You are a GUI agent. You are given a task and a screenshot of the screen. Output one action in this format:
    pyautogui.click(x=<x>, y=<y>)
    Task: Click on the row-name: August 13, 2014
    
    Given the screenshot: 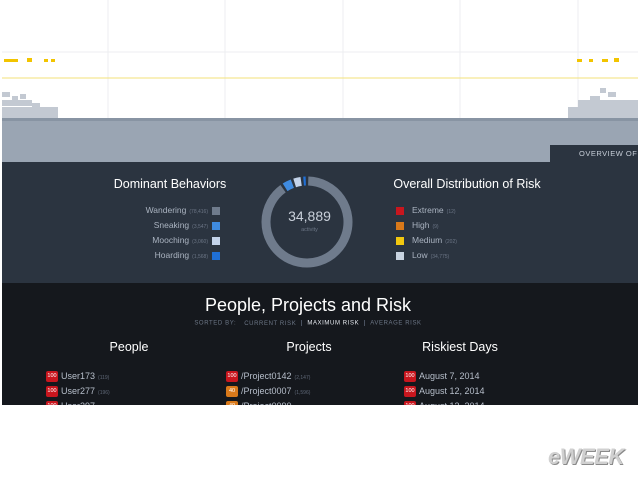 What is the action you would take?
    pyautogui.click(x=452, y=403)
    